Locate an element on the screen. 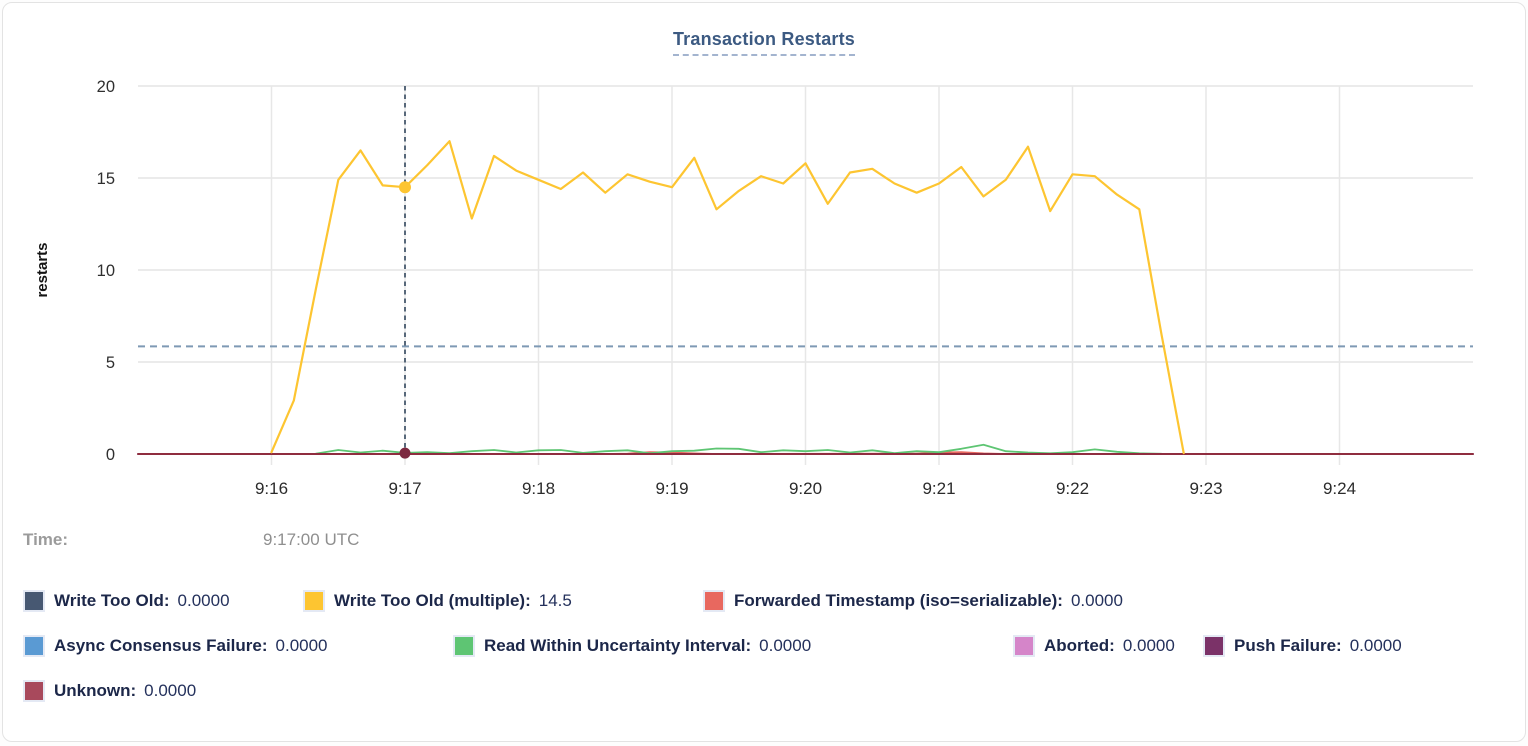 The image size is (1528, 746). y-axis-tick-label: 15 is located at coordinates (106, 179).